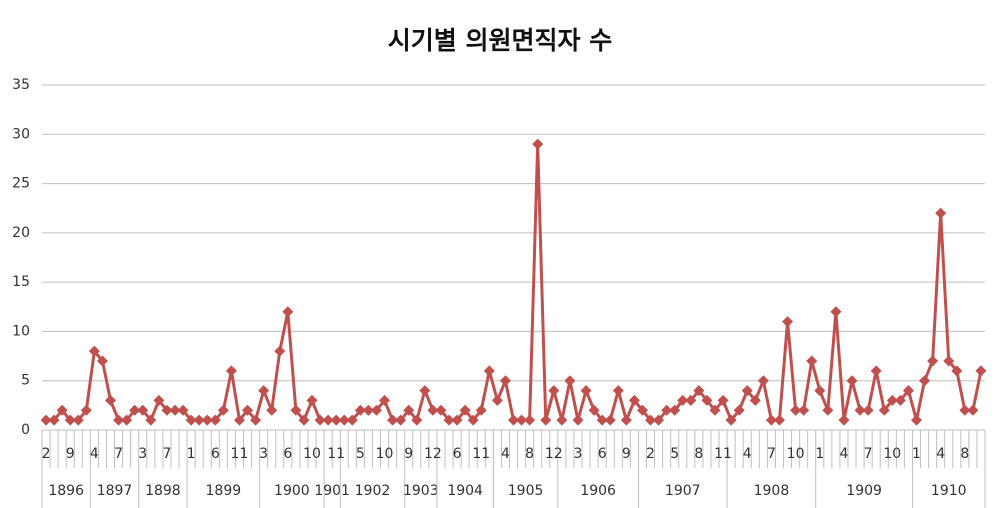 Image resolution: width=1000 pixels, height=508 pixels. I want to click on y-tick-label: 25, so click(21, 184).